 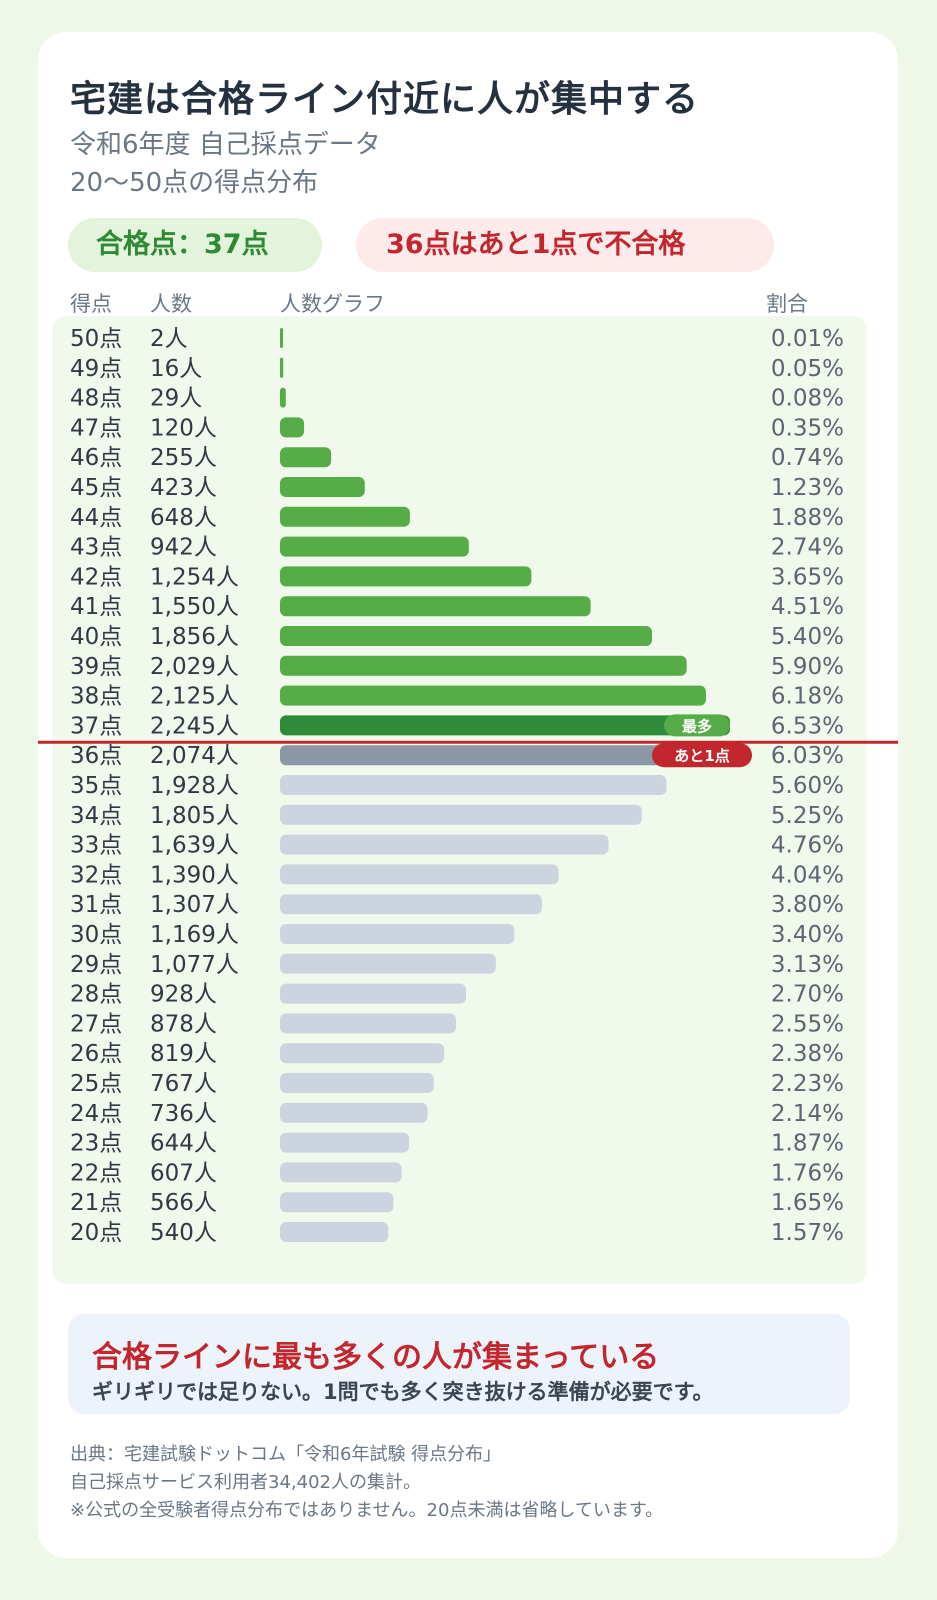 What do you see at coordinates (176, 369) in the screenshot?
I see `count-label: 16人` at bounding box center [176, 369].